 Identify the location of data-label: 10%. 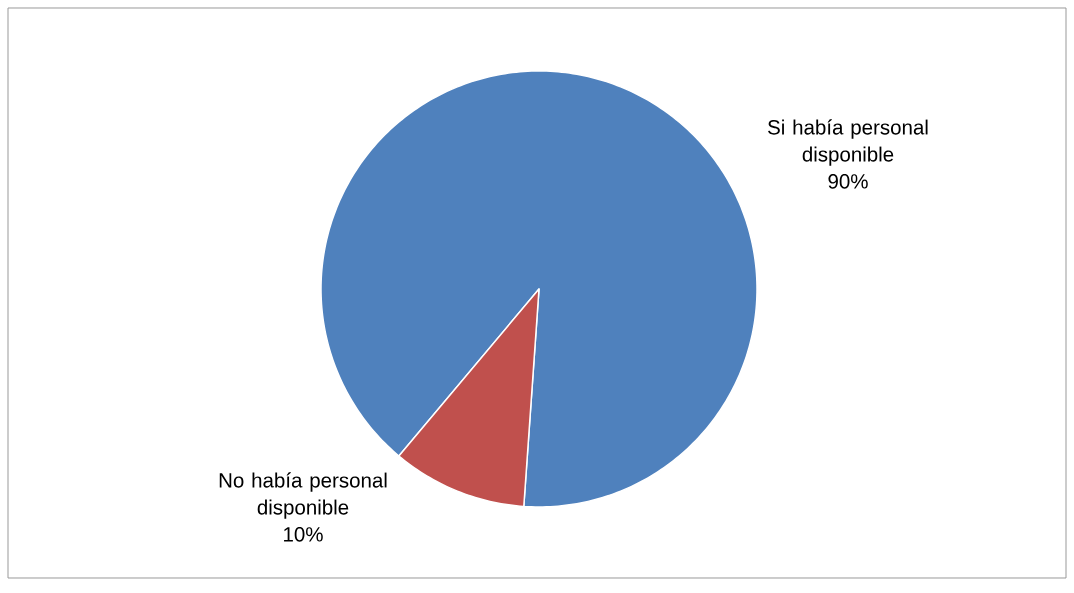
(303, 534).